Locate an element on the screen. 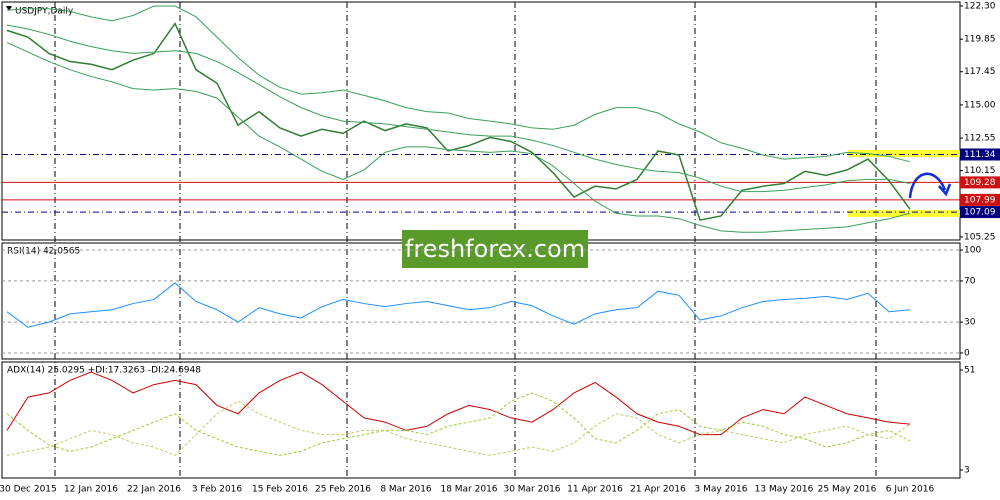  x-tick-label: 8 Mar 2016 is located at coordinates (406, 490).